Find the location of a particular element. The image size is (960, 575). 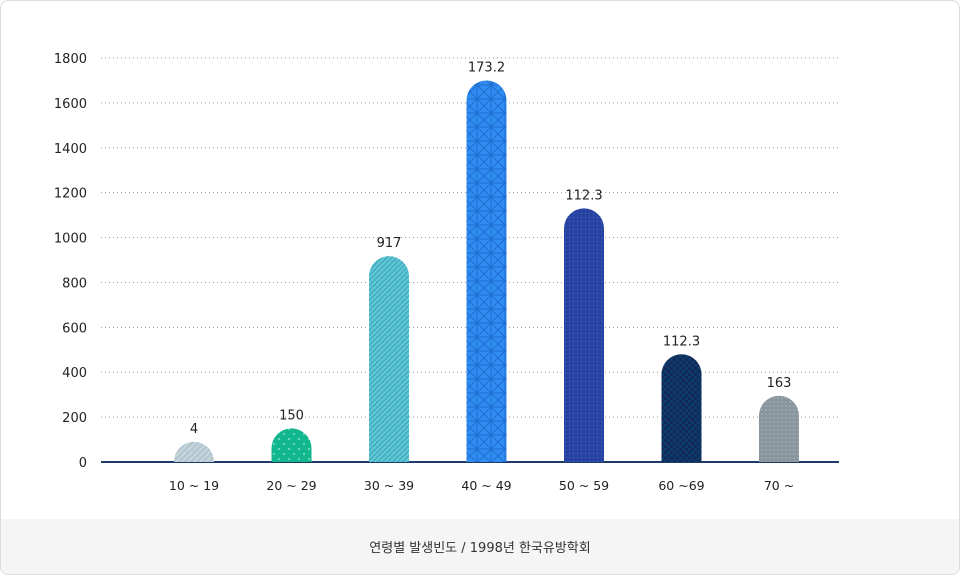

x-category-label: 20 ~ 29 is located at coordinates (291, 485).